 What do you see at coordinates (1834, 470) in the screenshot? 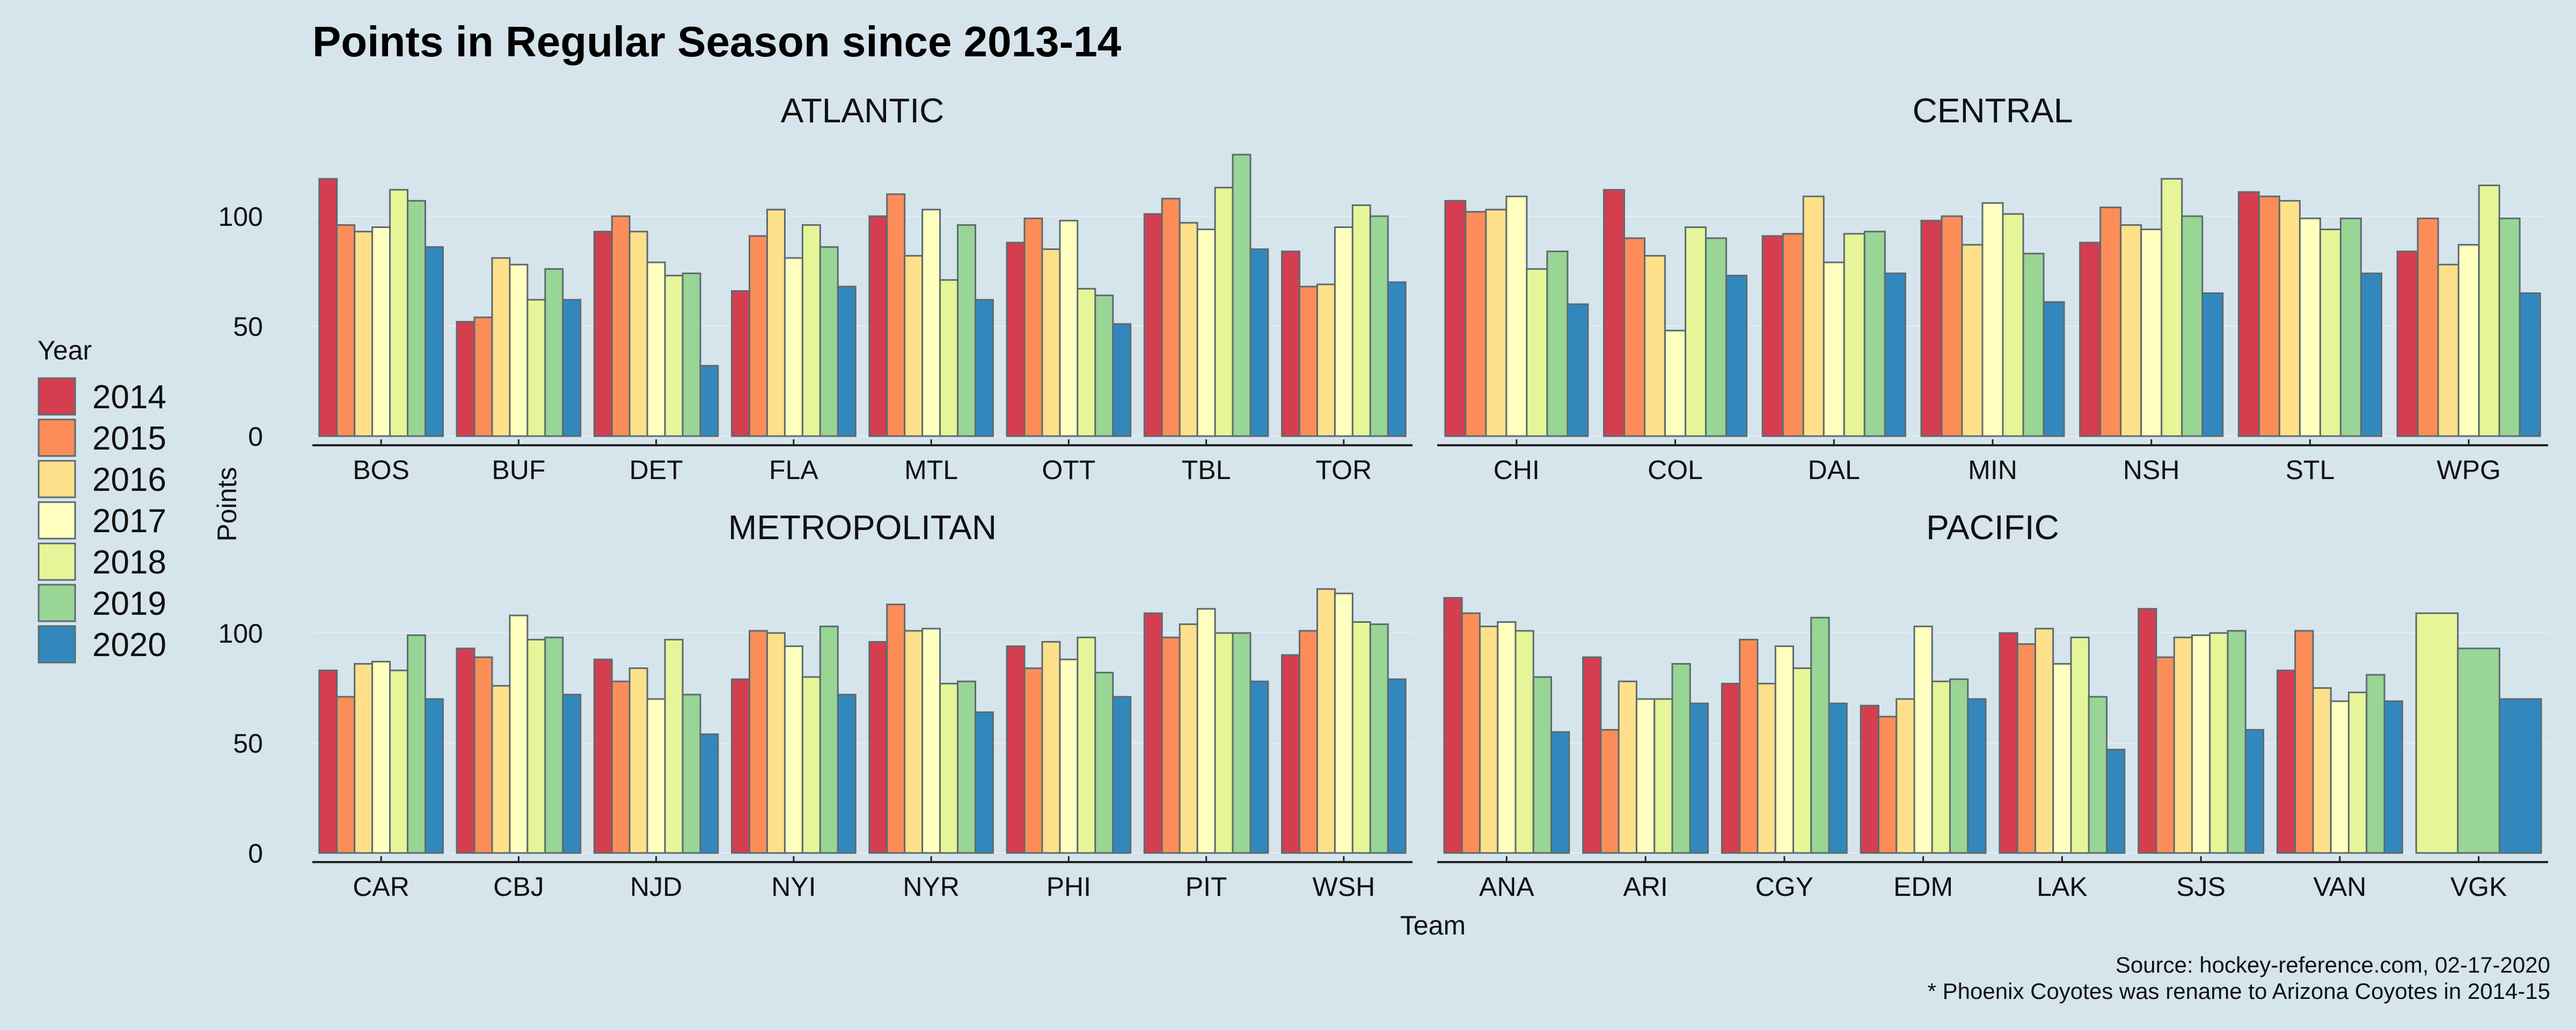
I see `x-tick-label: DAL` at bounding box center [1834, 470].